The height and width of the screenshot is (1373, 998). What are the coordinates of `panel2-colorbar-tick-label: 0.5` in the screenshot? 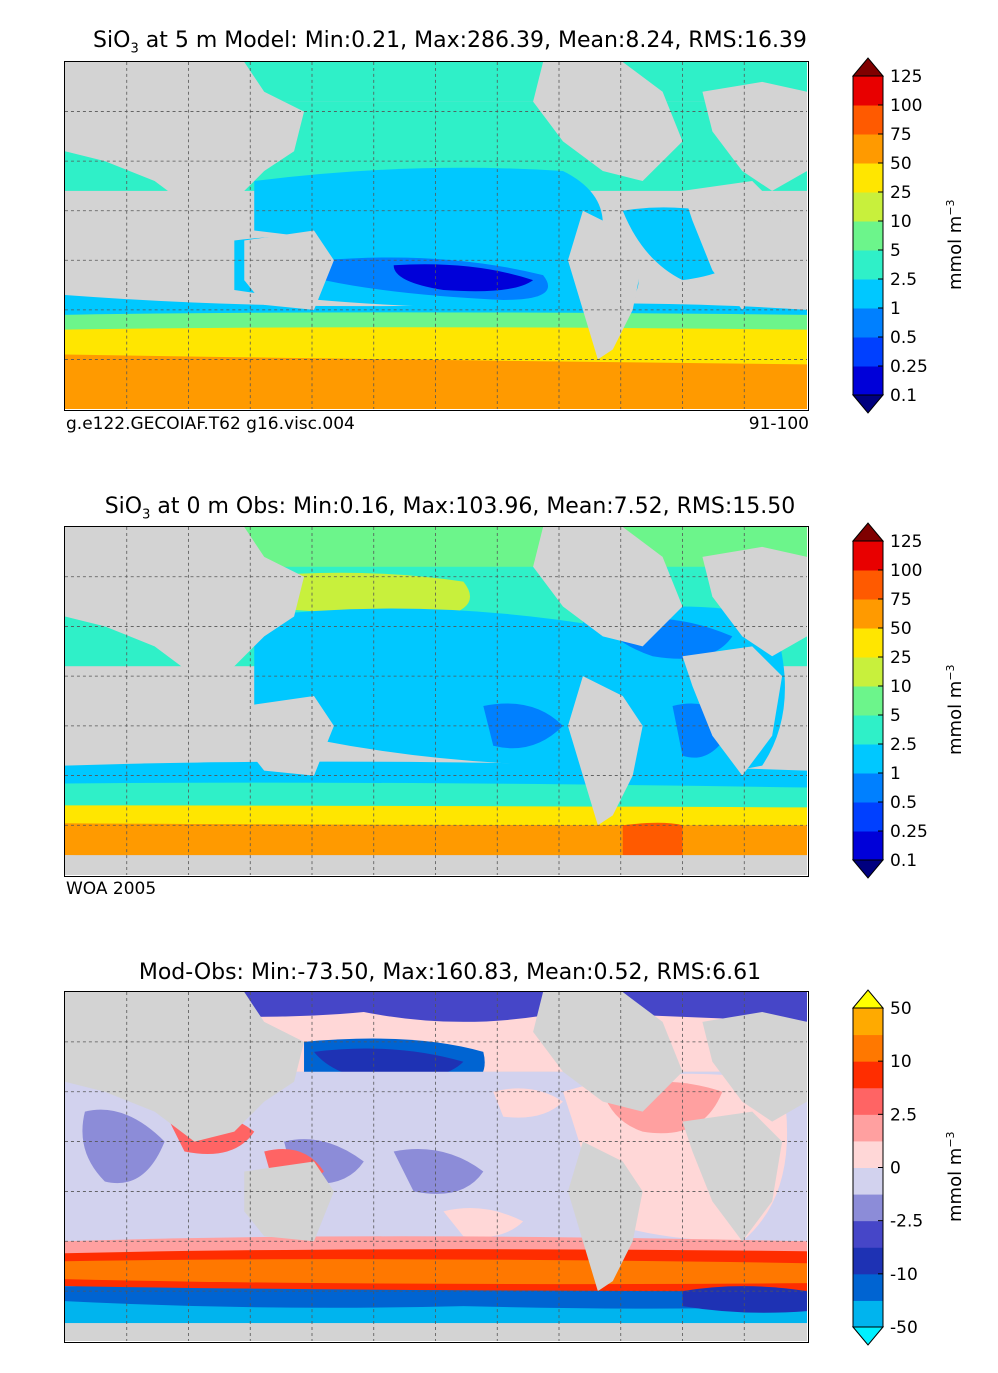 It's located at (903, 803).